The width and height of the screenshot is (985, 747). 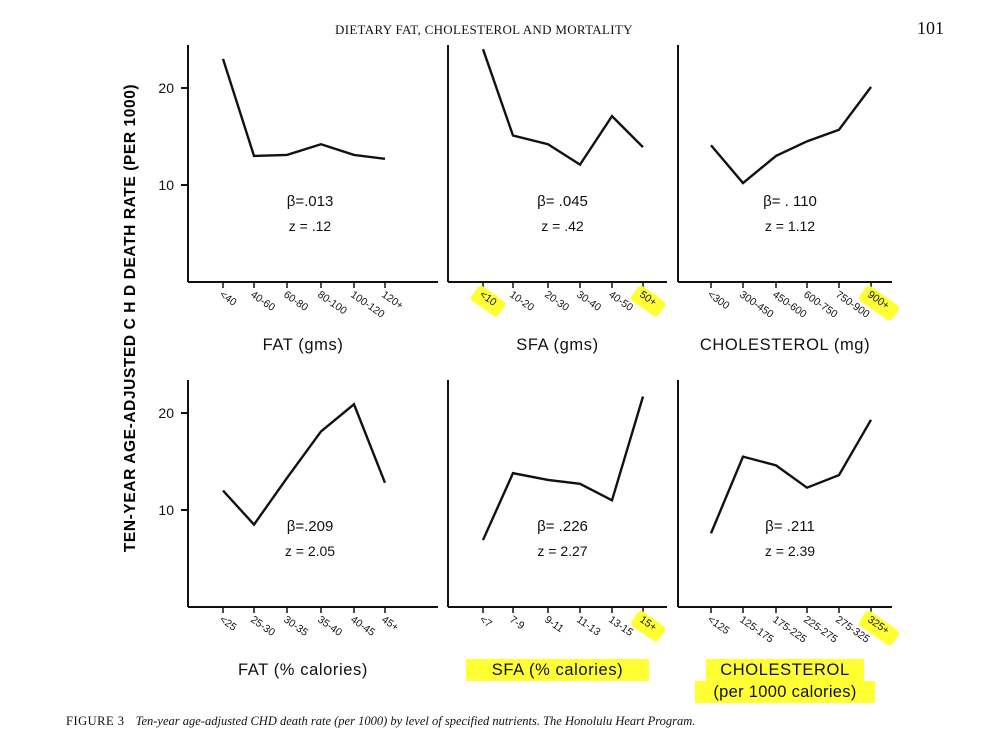 I want to click on x-tick-label: 30-40, so click(x=588, y=301).